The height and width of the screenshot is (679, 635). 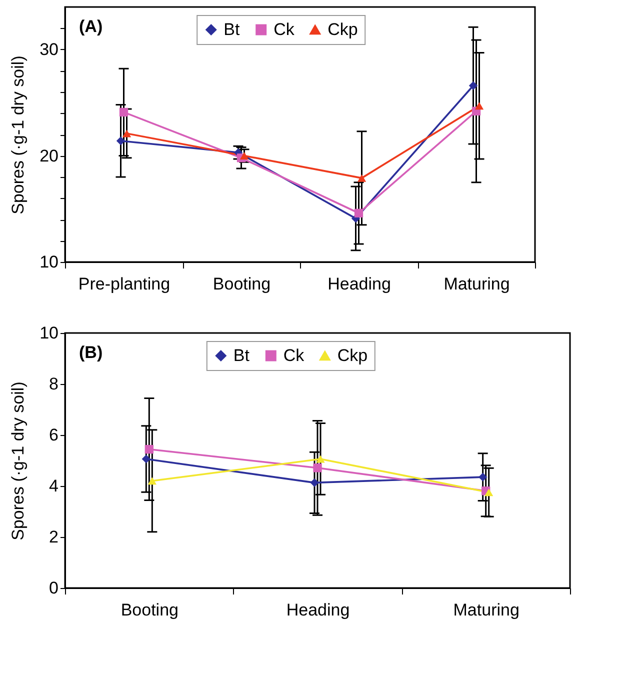 I want to click on y-tick-label: 4, so click(x=53, y=486).